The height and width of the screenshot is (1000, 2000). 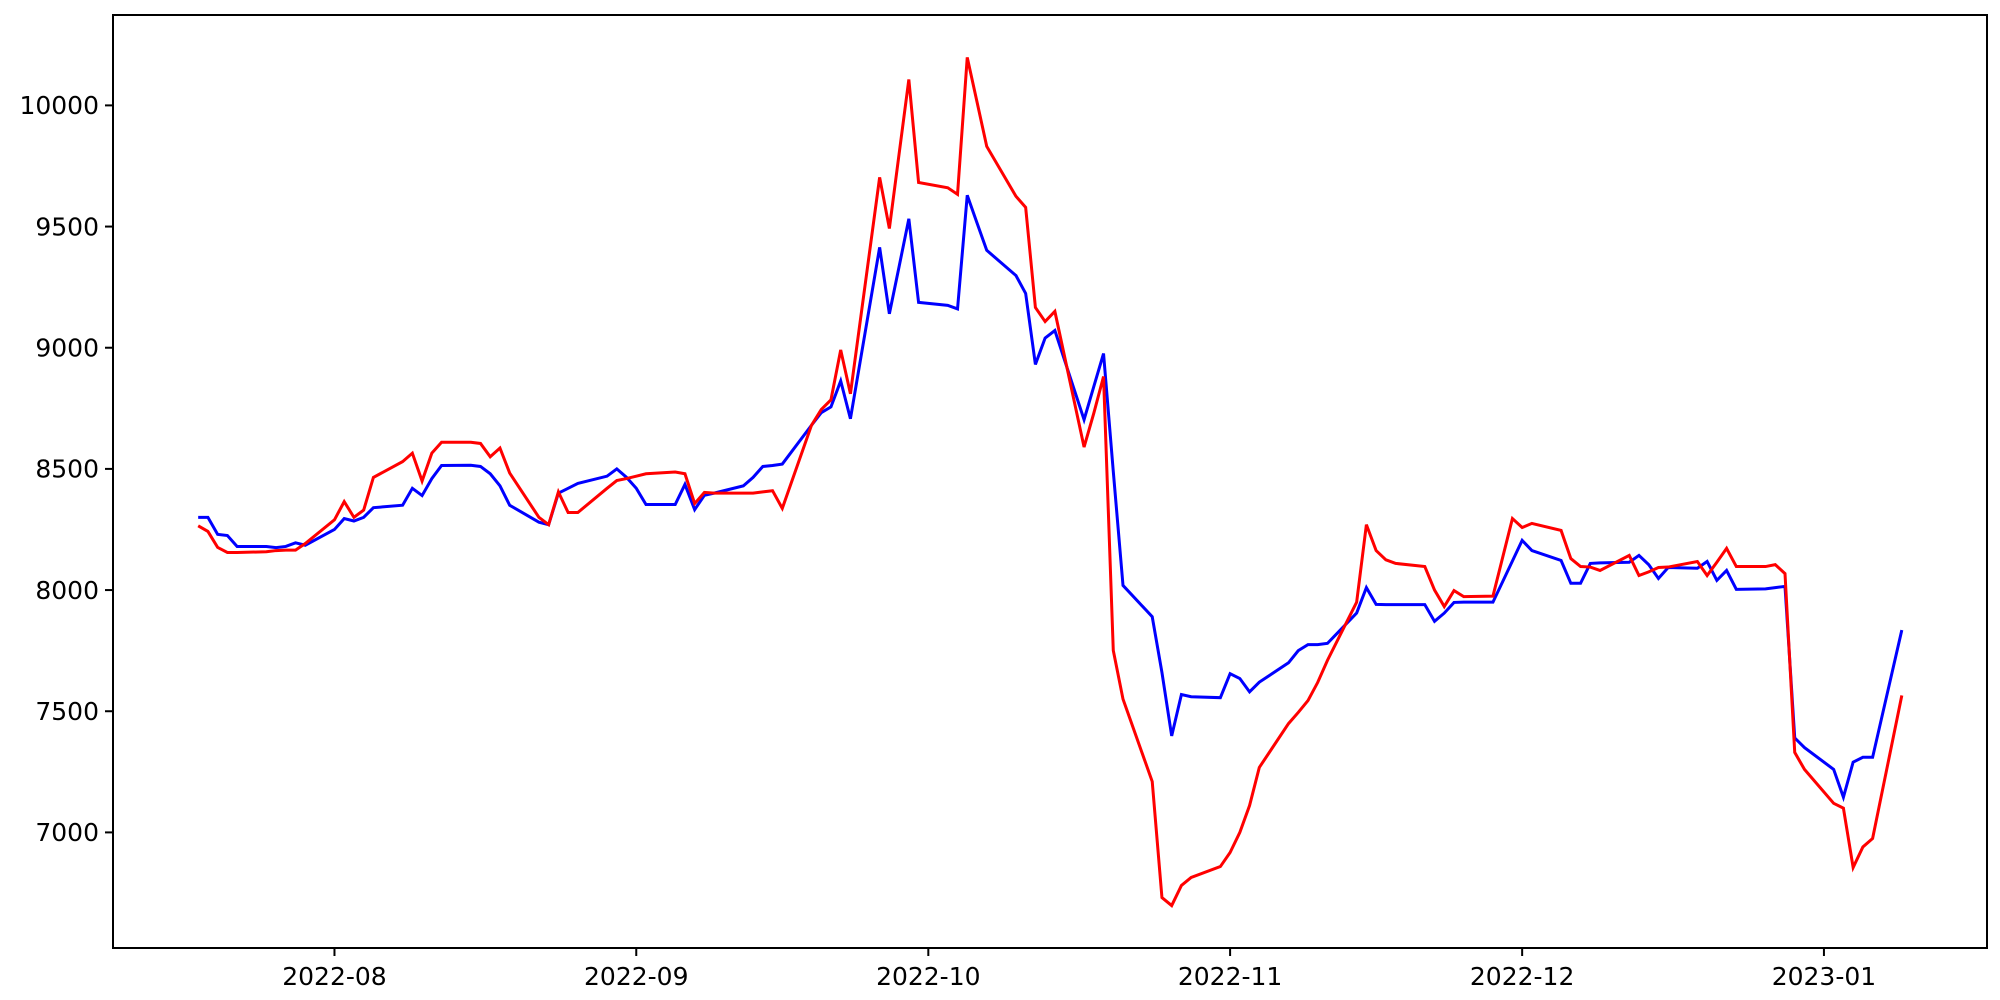 I want to click on y-tick-label: 10000, so click(x=59, y=105).